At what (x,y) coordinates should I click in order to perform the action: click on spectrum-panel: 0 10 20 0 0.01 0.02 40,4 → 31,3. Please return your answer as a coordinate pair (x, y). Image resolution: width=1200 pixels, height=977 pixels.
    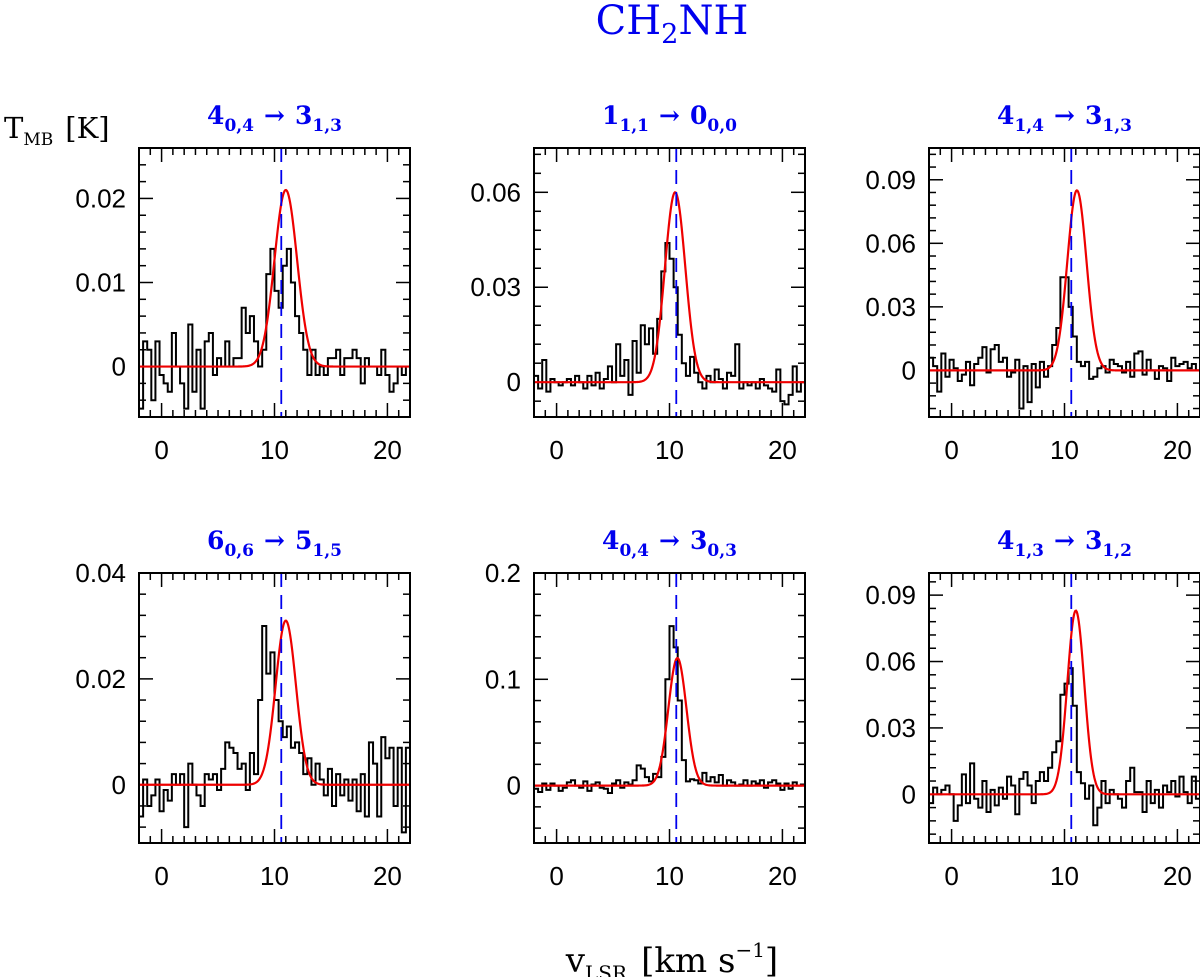
    Looking at the image, I should click on (243, 283).